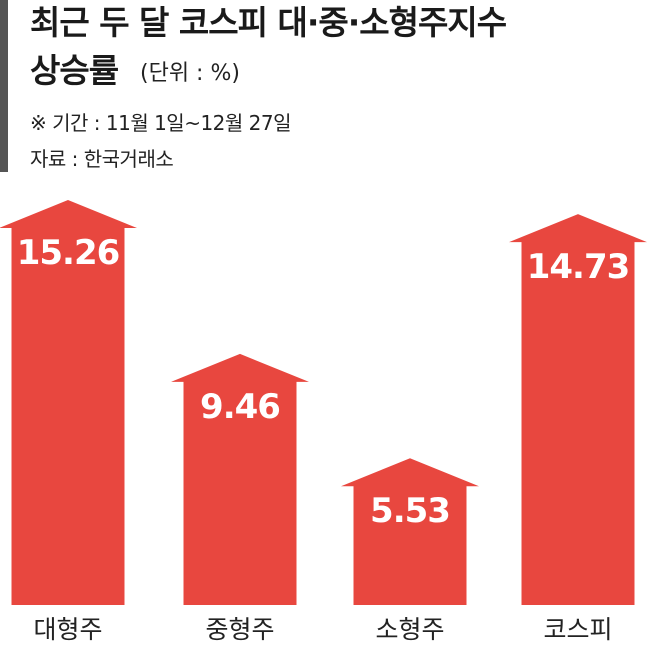 The height and width of the screenshot is (645, 650). I want to click on value-label: 14.73, so click(578, 267).